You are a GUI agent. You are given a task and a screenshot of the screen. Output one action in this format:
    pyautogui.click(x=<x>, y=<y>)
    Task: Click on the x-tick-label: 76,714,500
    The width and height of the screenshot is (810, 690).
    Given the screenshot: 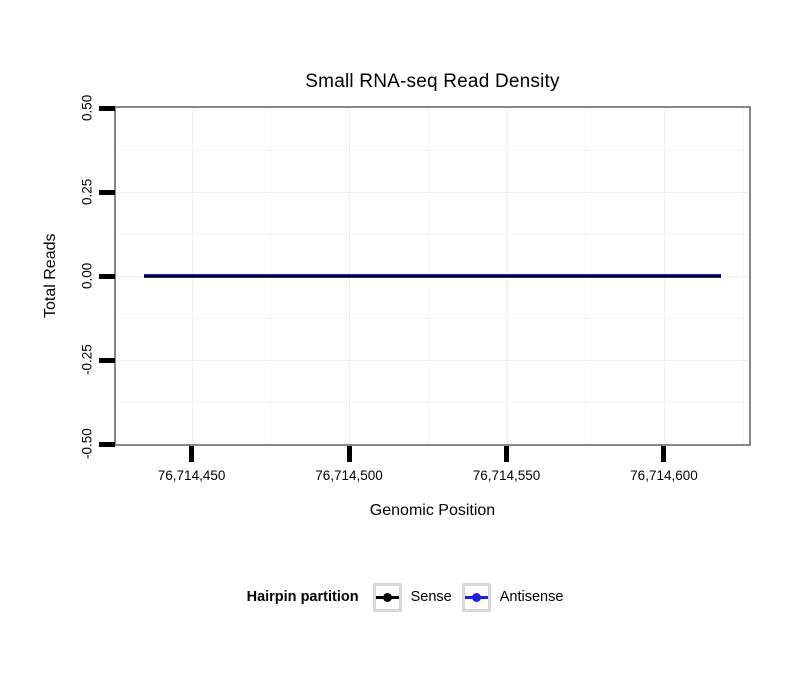 What is the action you would take?
    pyautogui.click(x=349, y=475)
    